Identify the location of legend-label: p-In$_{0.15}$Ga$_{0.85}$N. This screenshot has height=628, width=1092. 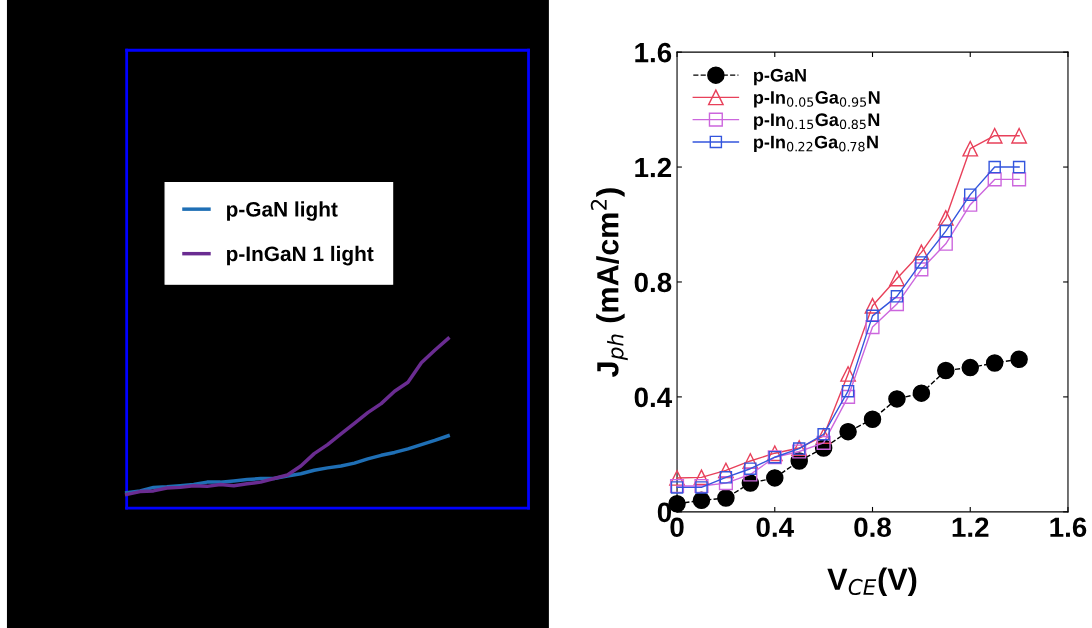
(817, 121).